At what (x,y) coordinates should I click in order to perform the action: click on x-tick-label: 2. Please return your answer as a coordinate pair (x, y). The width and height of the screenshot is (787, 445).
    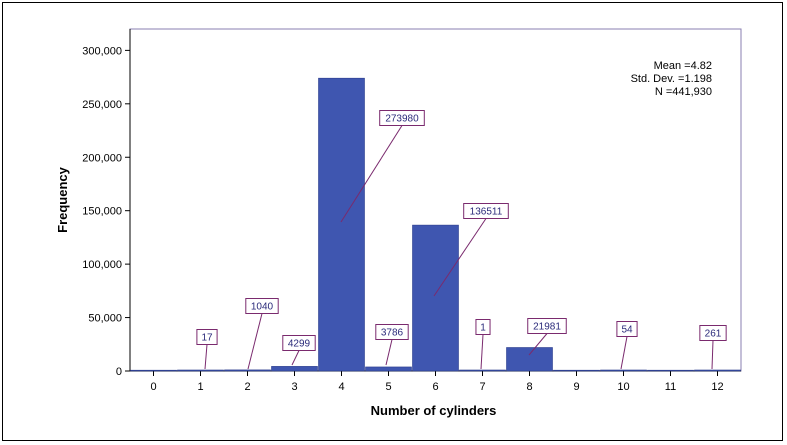
    Looking at the image, I should click on (247, 387).